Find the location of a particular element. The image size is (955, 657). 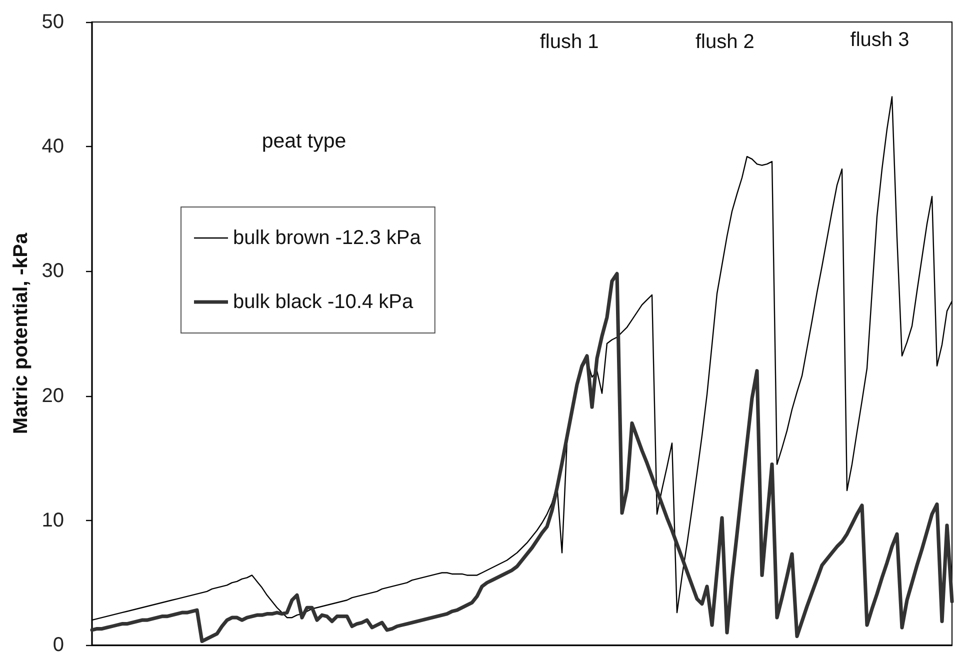

y-tick-label: 50 is located at coordinates (53, 22).